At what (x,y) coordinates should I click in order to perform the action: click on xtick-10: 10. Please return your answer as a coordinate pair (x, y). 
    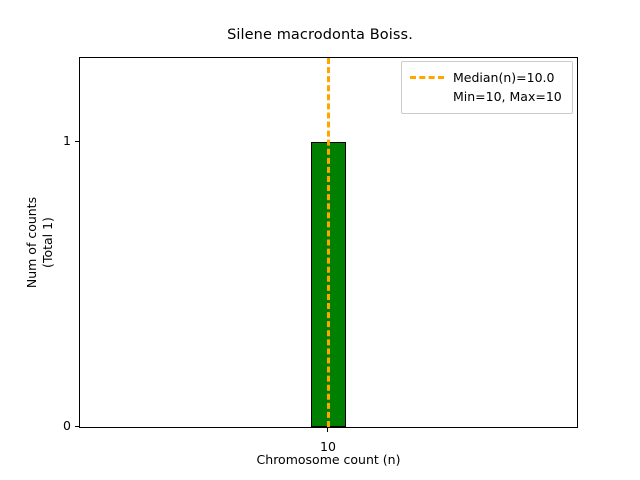
    Looking at the image, I should click on (328, 440).